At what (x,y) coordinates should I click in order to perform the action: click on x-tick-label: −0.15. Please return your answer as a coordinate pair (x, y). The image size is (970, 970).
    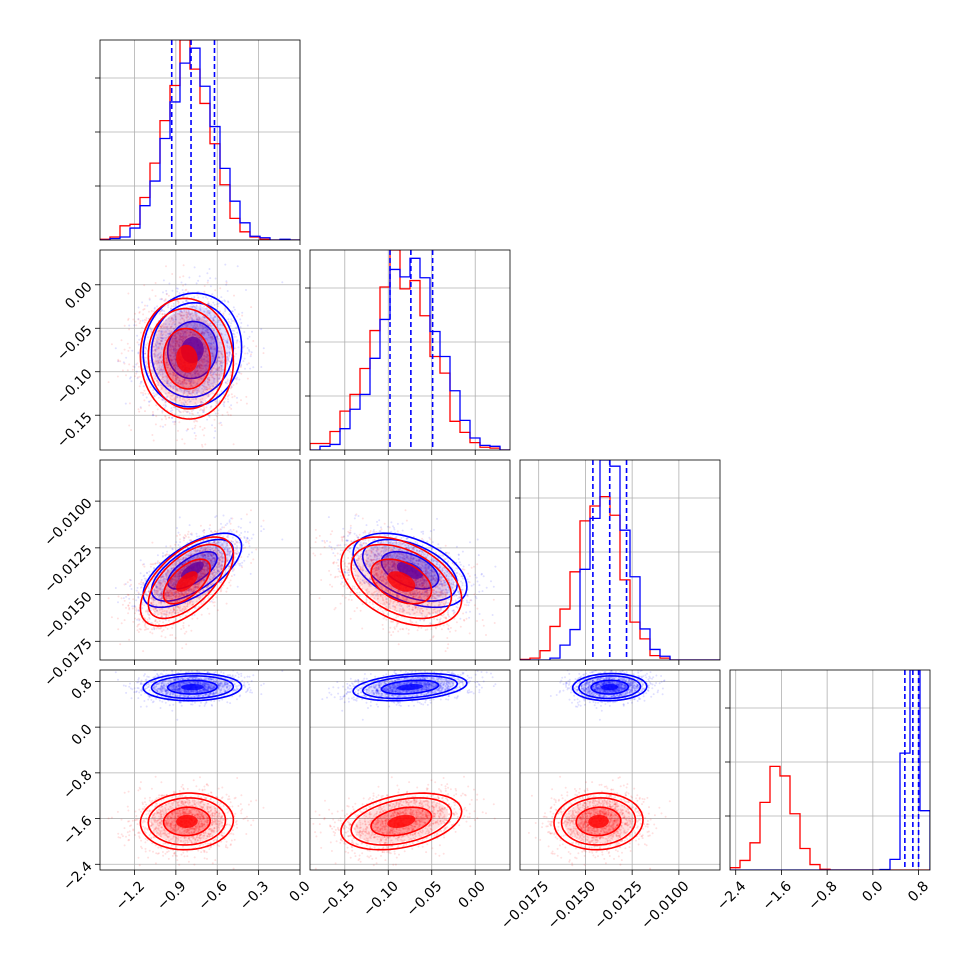
    Looking at the image, I should click on (338, 899).